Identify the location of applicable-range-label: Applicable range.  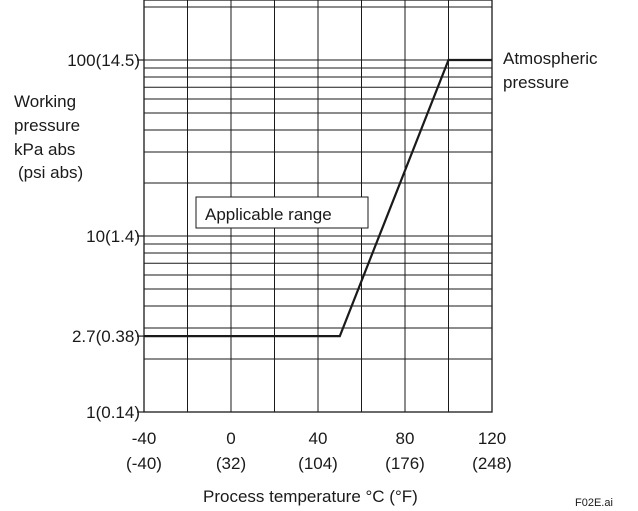
(268, 214).